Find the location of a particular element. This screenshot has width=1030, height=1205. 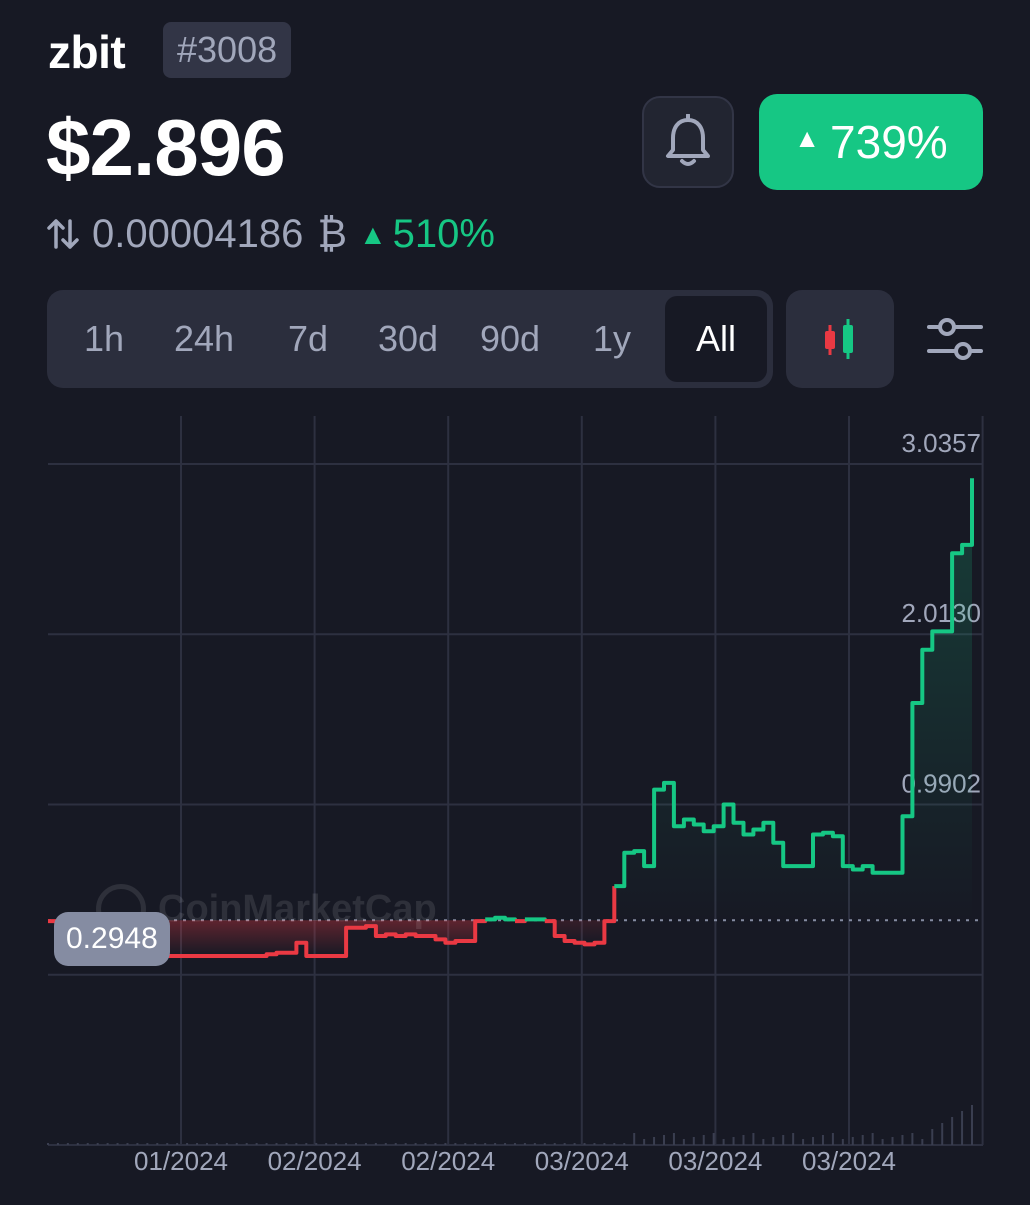

btc-symbol: ₿ is located at coordinates (332, 233).